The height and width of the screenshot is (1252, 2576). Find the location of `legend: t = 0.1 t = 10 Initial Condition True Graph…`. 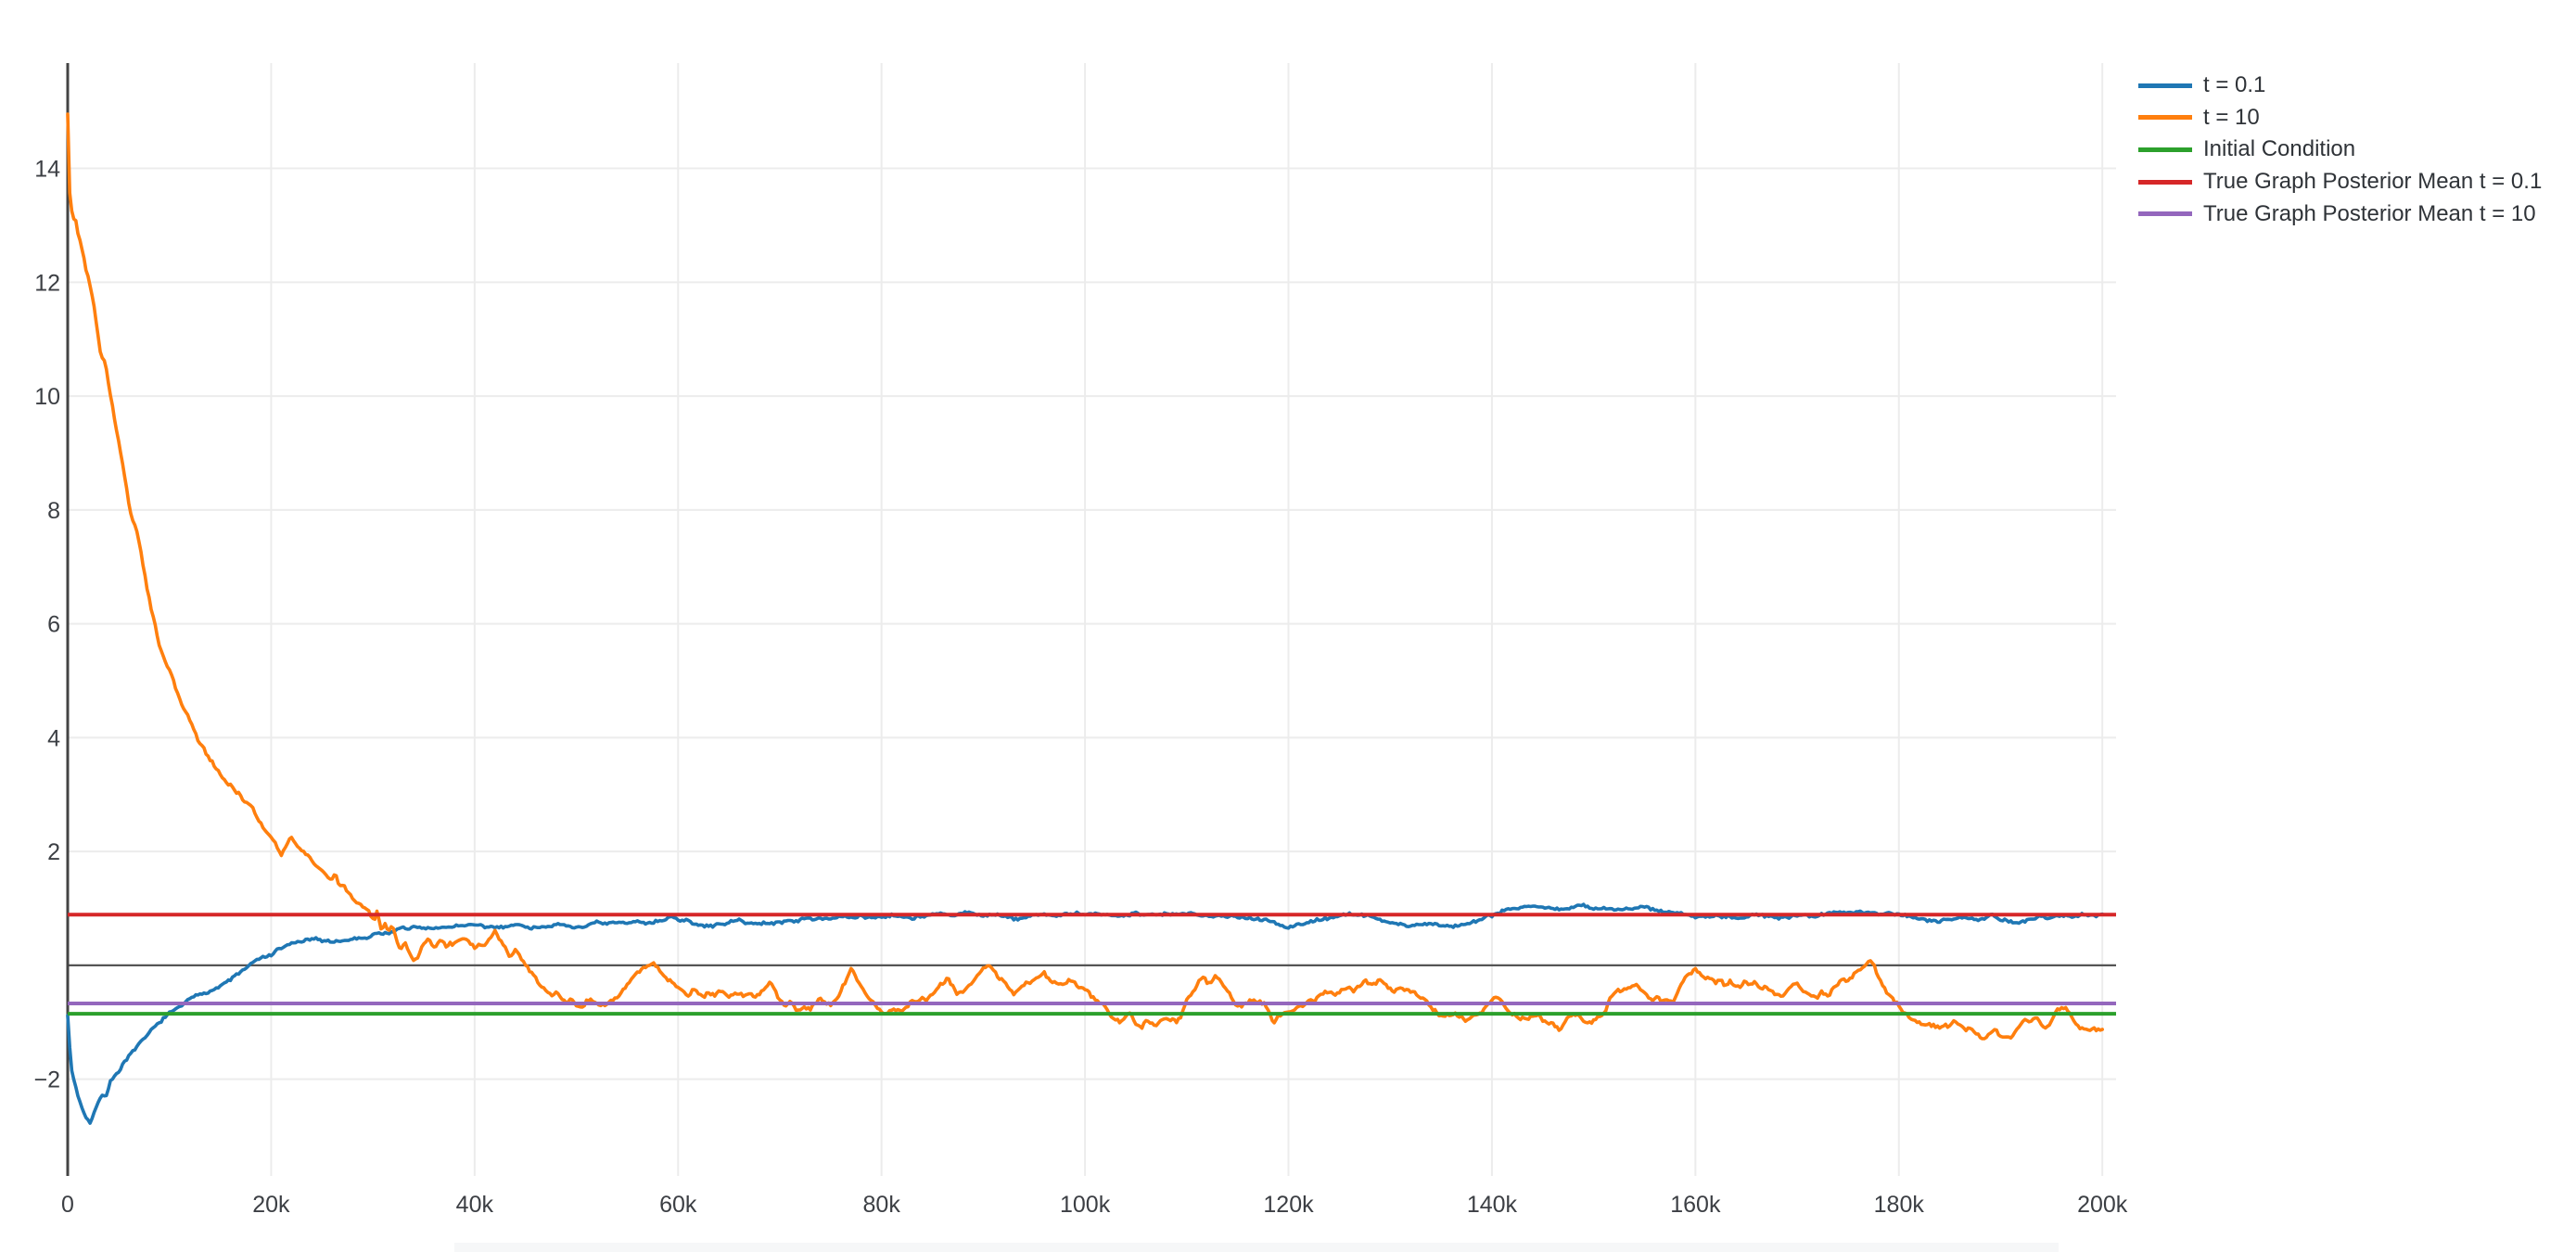

legend: t = 0.1 t = 10 Initial Condition True Graph… is located at coordinates (2340, 150).